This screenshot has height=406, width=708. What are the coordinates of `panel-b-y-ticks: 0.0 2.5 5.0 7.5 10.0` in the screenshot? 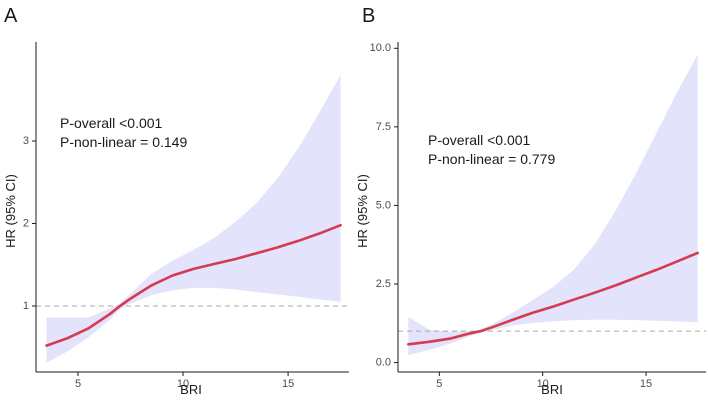 It's located at (384, 205).